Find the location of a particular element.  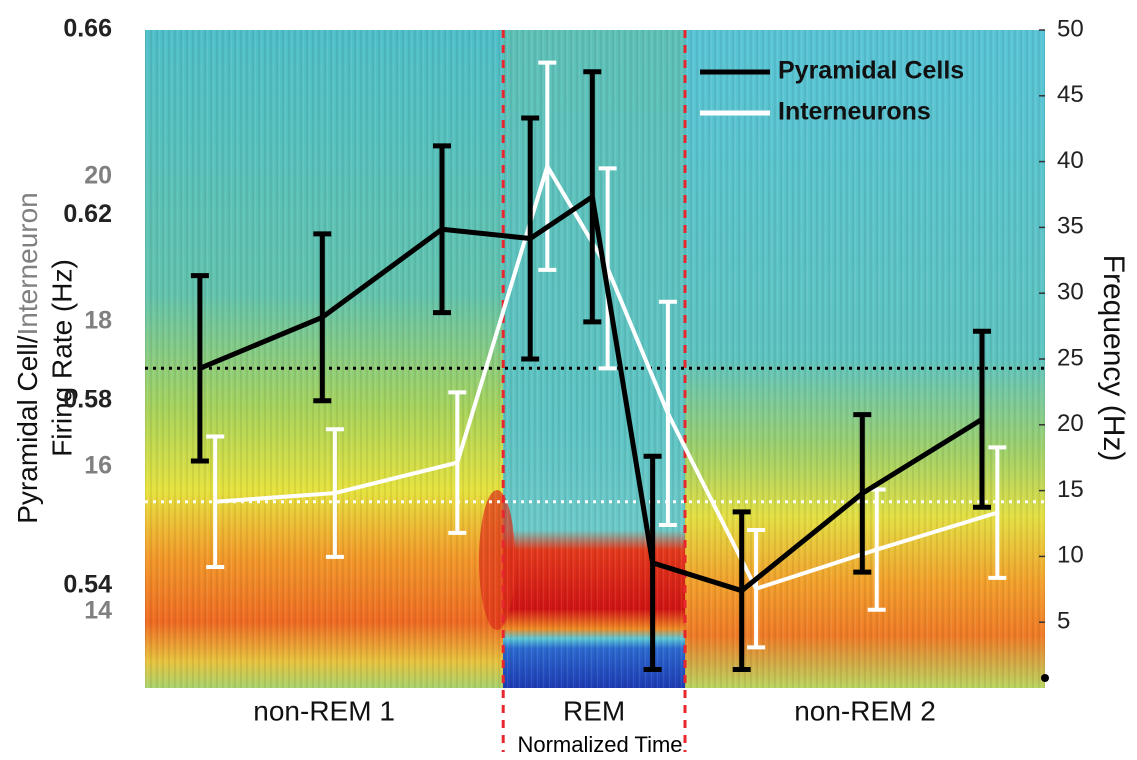

y2-tick-label: 10 is located at coordinates (1070, 555).